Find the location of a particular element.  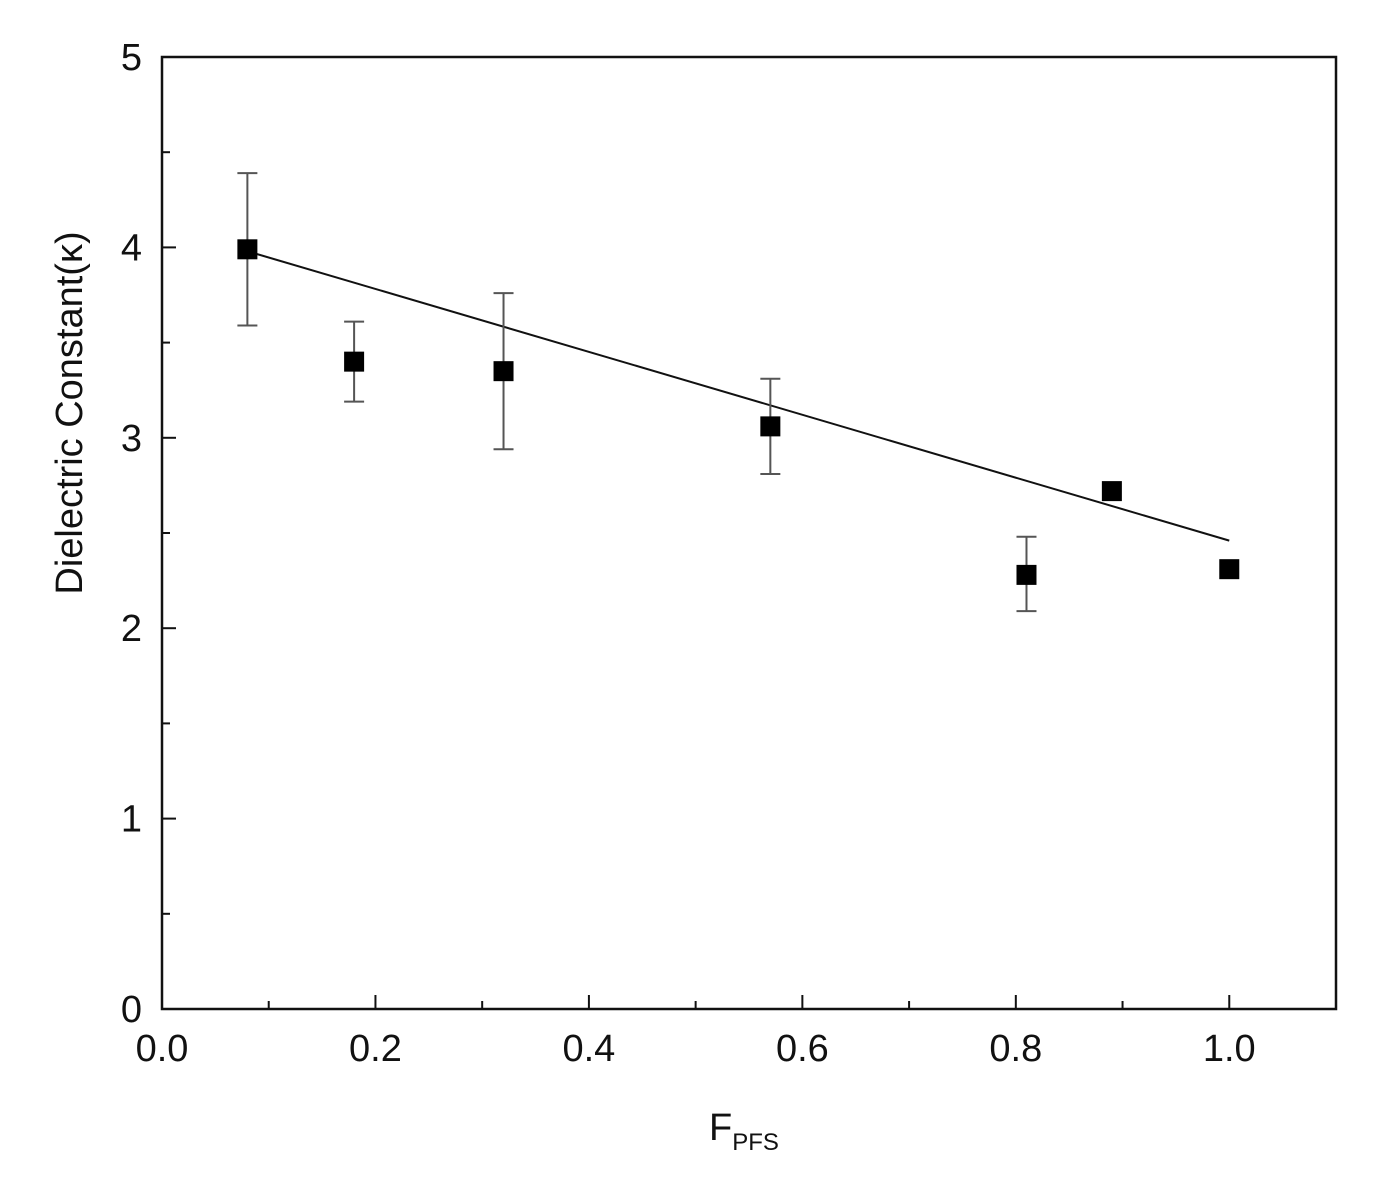

y-tick-label: 0 is located at coordinates (131, 1010).